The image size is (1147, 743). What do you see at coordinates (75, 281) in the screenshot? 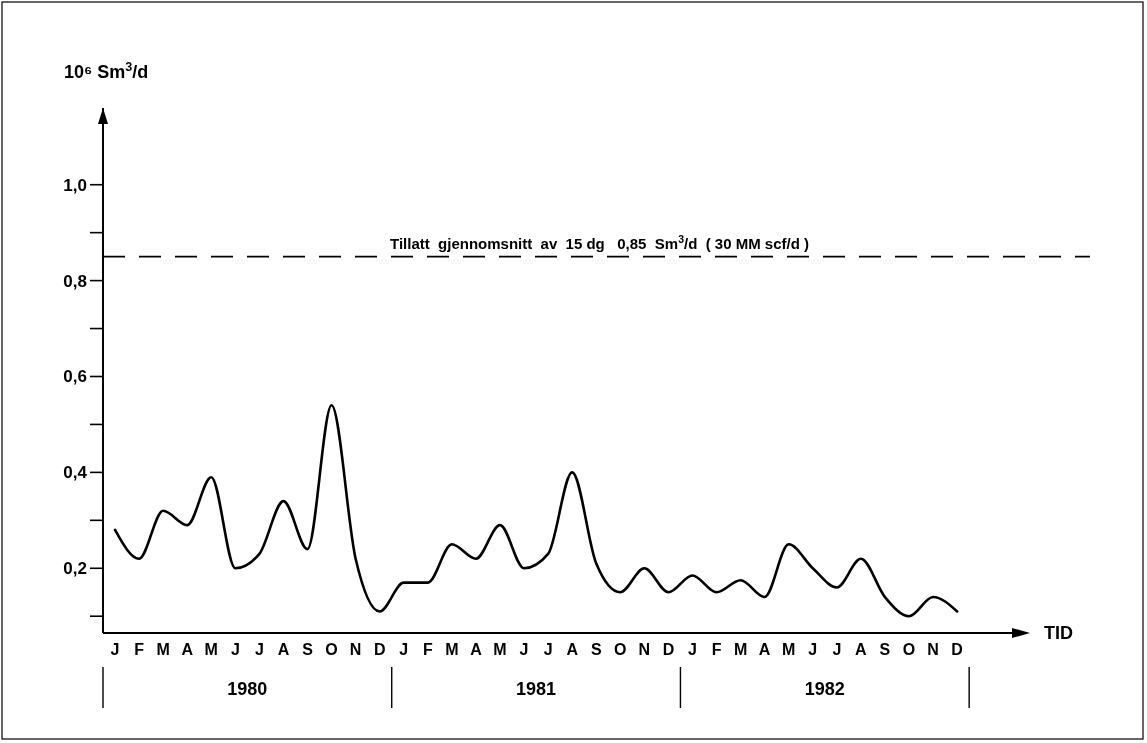
I see `y-tick-label: 0,8` at bounding box center [75, 281].